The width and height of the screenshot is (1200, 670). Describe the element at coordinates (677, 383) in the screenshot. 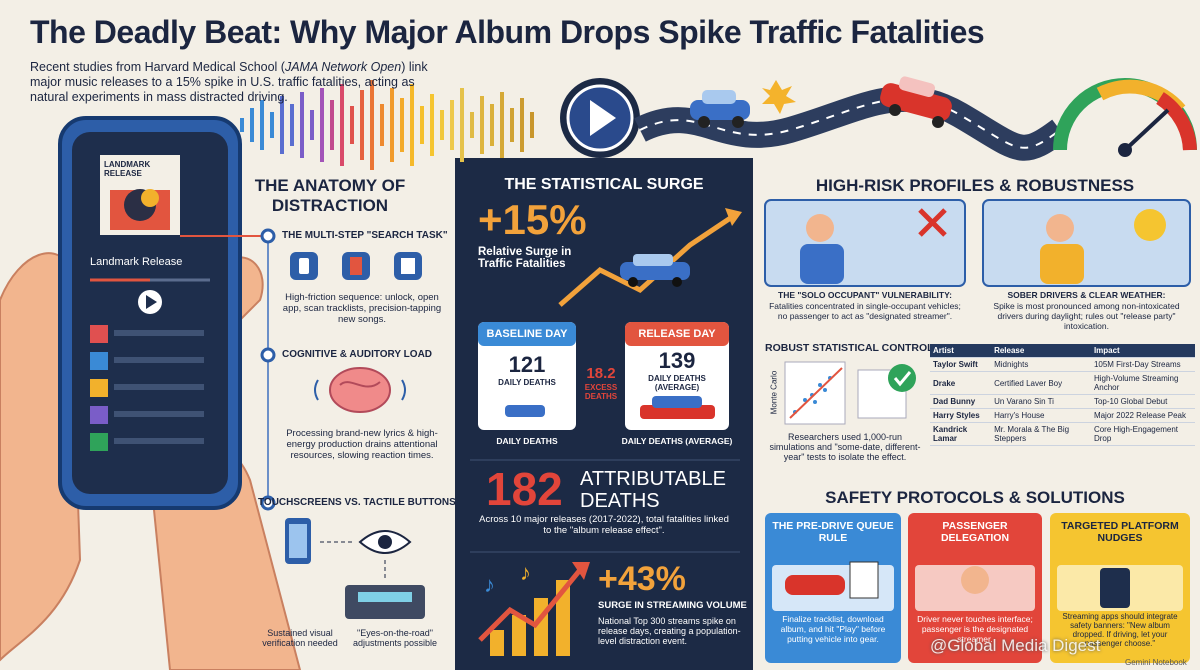

I see `calendar-unit: DAILY DEATHS (AVERAGE)` at that location.